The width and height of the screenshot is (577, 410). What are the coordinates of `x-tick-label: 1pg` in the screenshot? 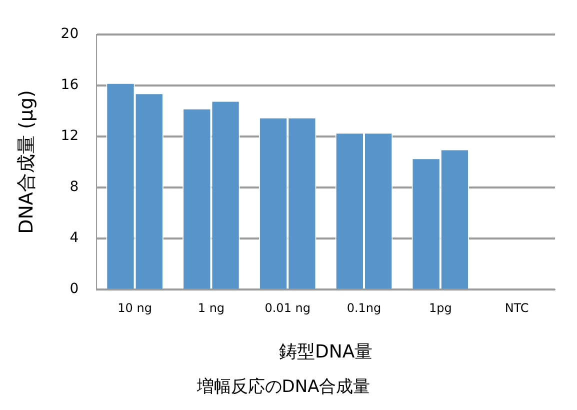 It's located at (440, 307).